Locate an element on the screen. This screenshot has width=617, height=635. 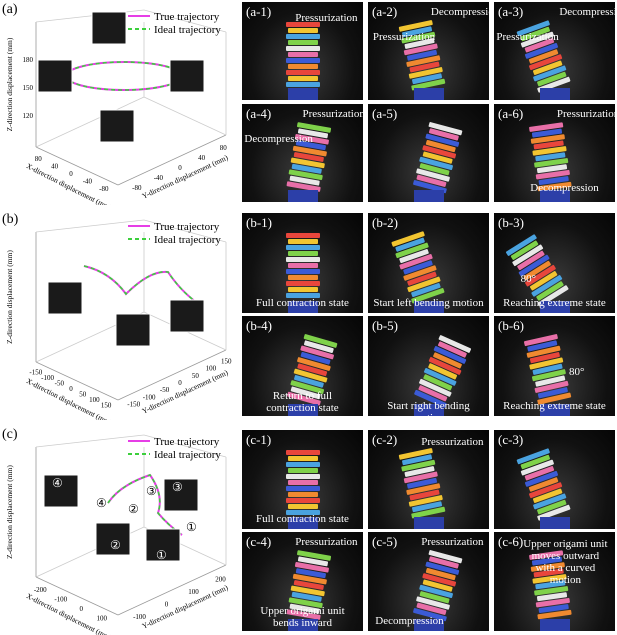
trajectory-marker: ② is located at coordinates (133, 509).